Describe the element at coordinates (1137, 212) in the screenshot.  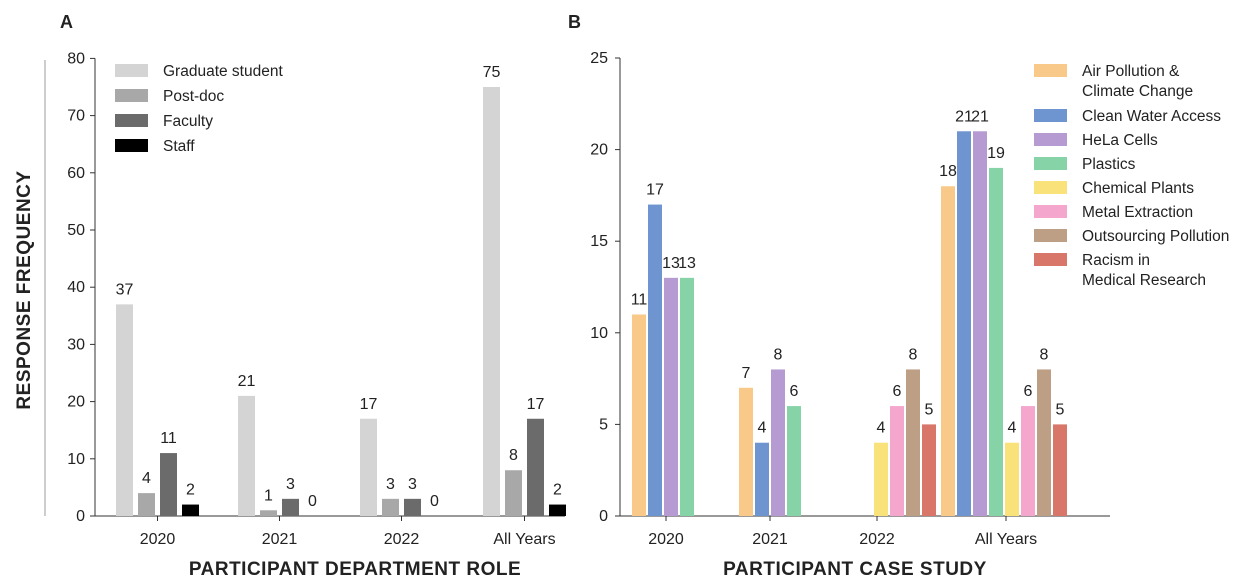
I see `panel-b-legend-label: Metal Extraction` at that location.